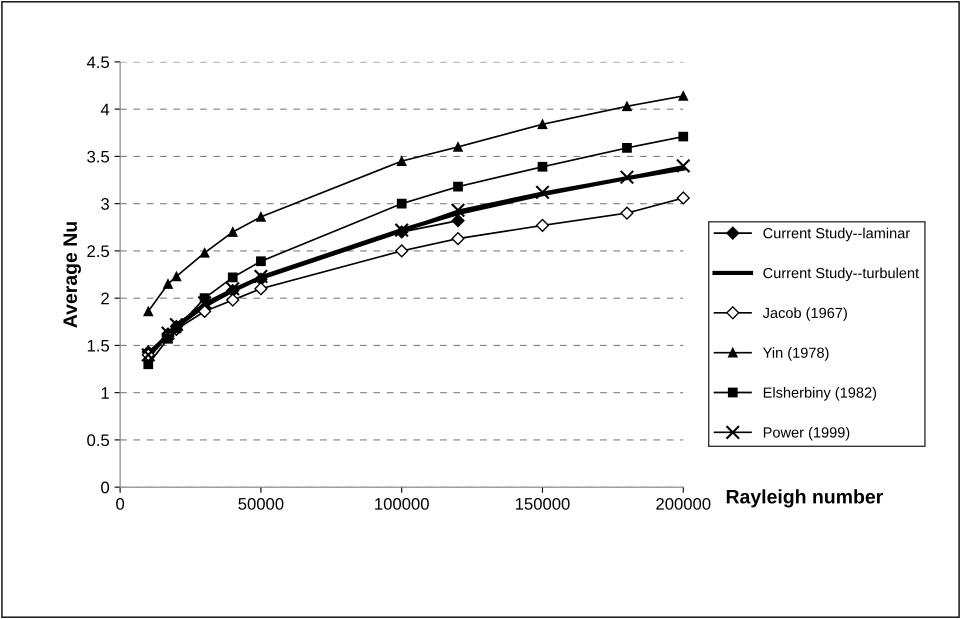 Image resolution: width=961 pixels, height=619 pixels. What do you see at coordinates (98, 251) in the screenshot?
I see `y-tick-label: 2.5` at bounding box center [98, 251].